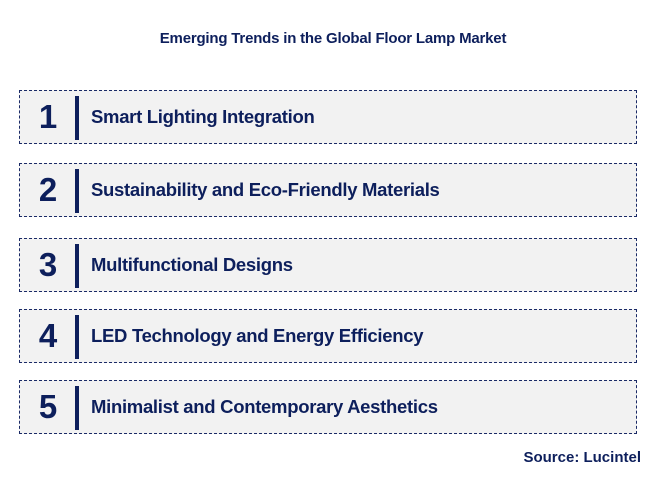 The height and width of the screenshot is (479, 666). What do you see at coordinates (203, 116) in the screenshot?
I see `trend-label: Smart Lighting Integration` at bounding box center [203, 116].